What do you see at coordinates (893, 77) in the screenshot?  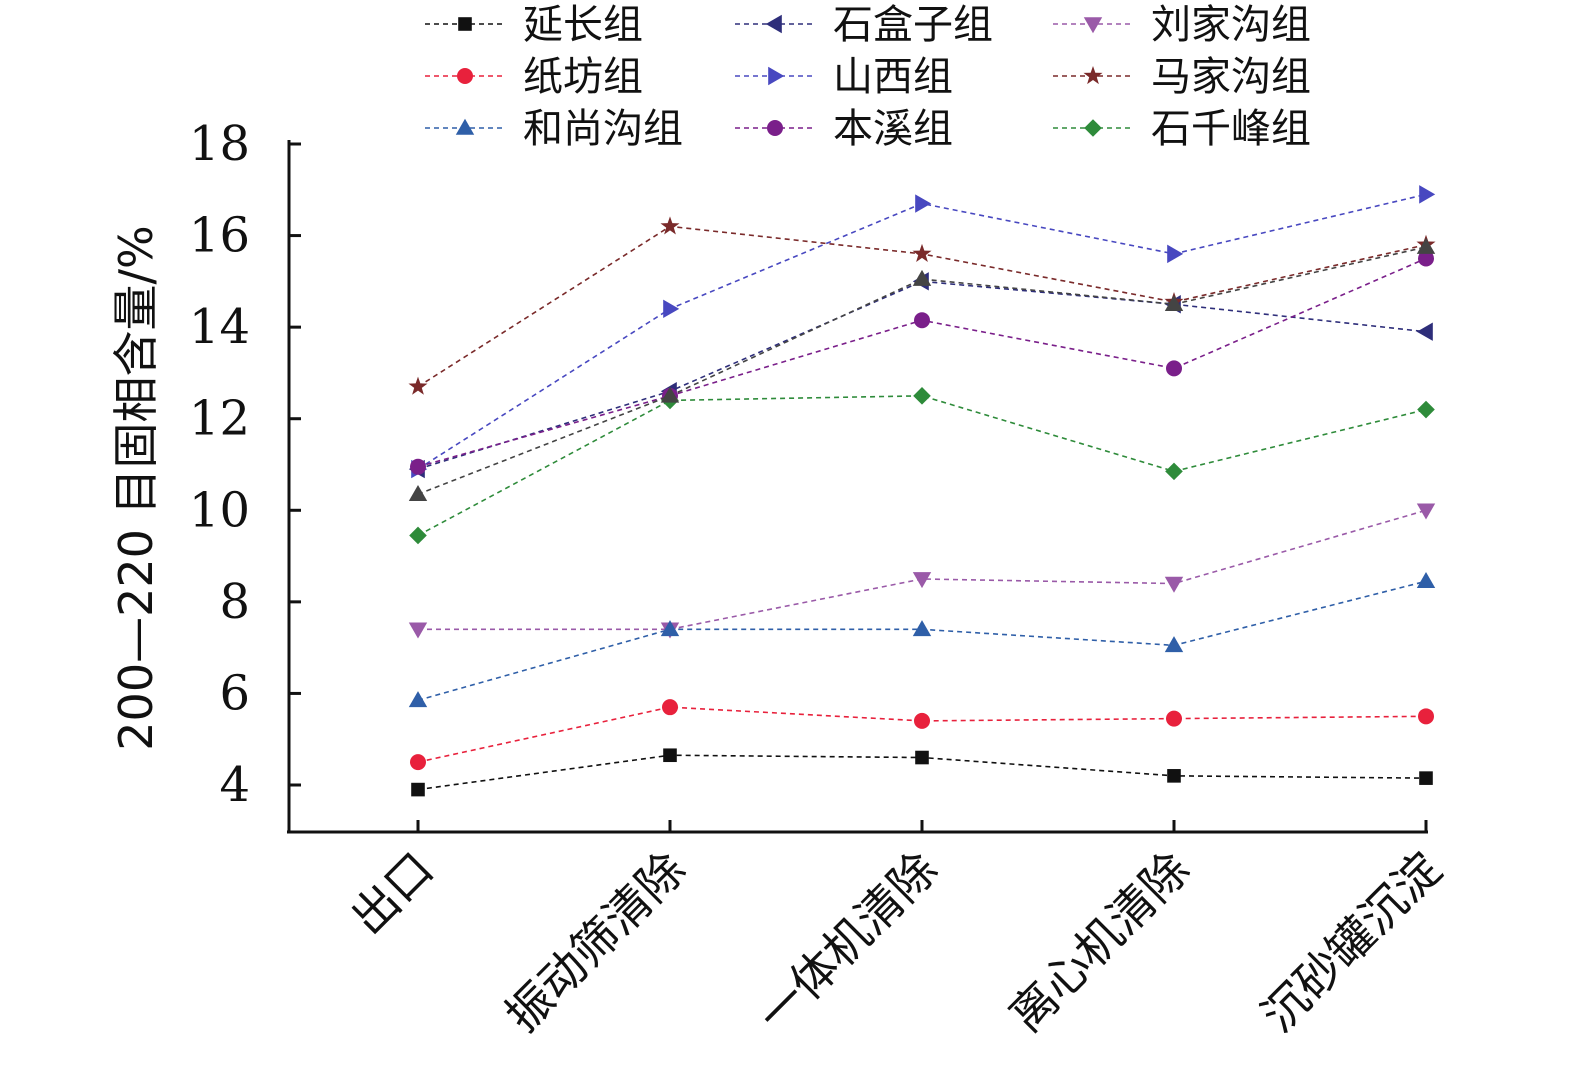 I see `legend-label: 山西组` at bounding box center [893, 77].